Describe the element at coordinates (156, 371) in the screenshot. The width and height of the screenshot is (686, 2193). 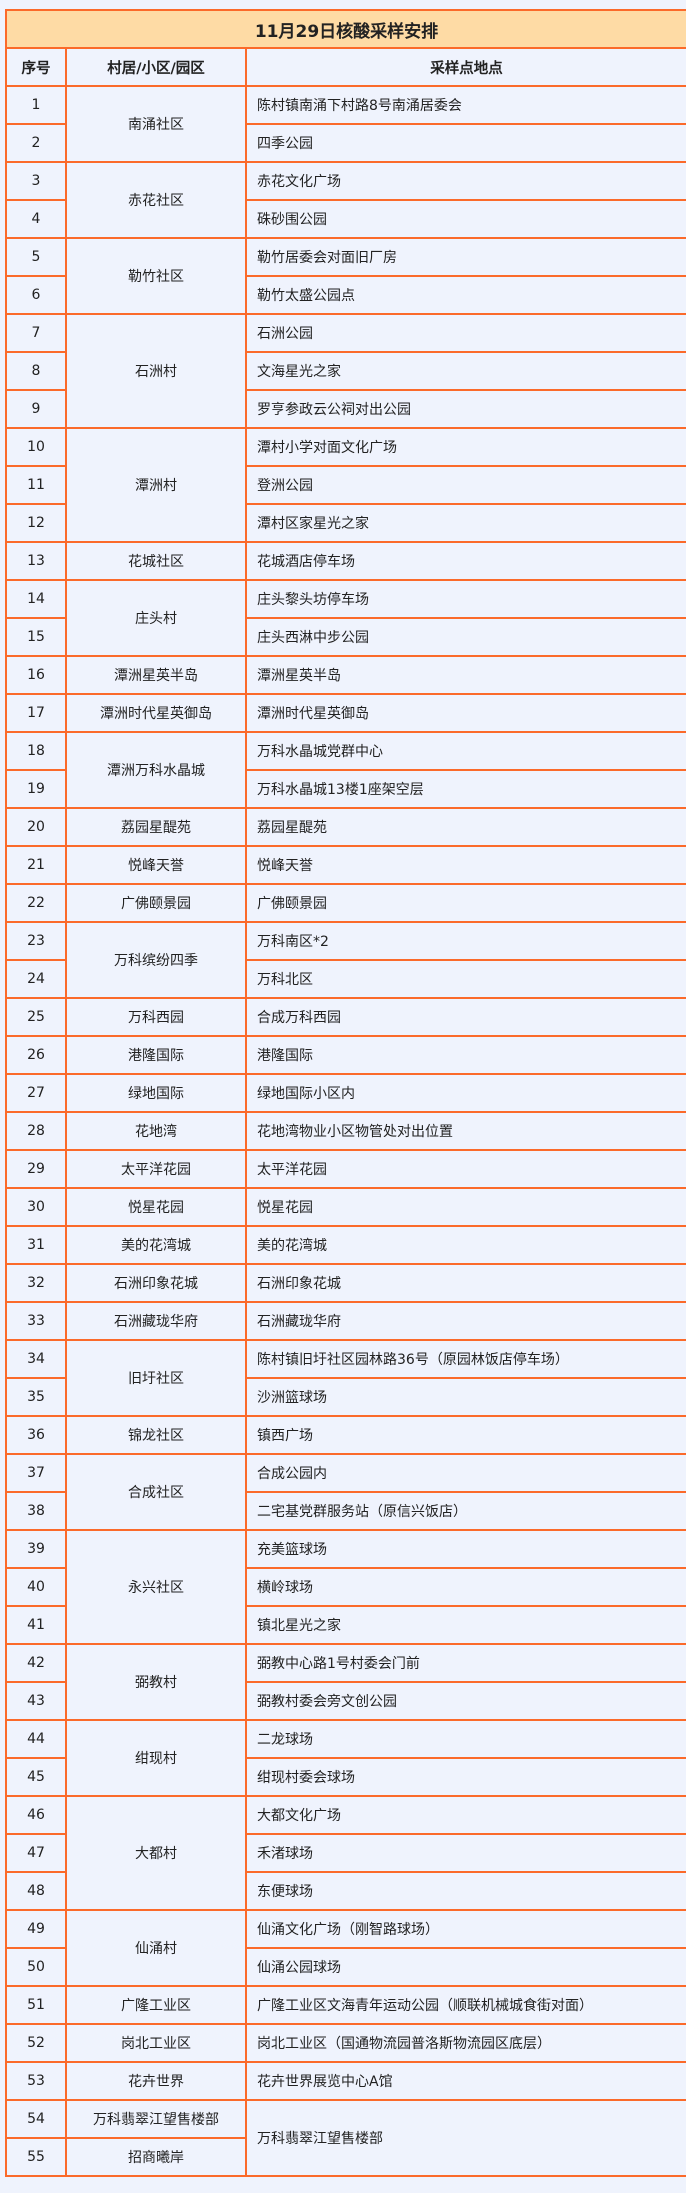
I see `community-cell: 石洲村` at that location.